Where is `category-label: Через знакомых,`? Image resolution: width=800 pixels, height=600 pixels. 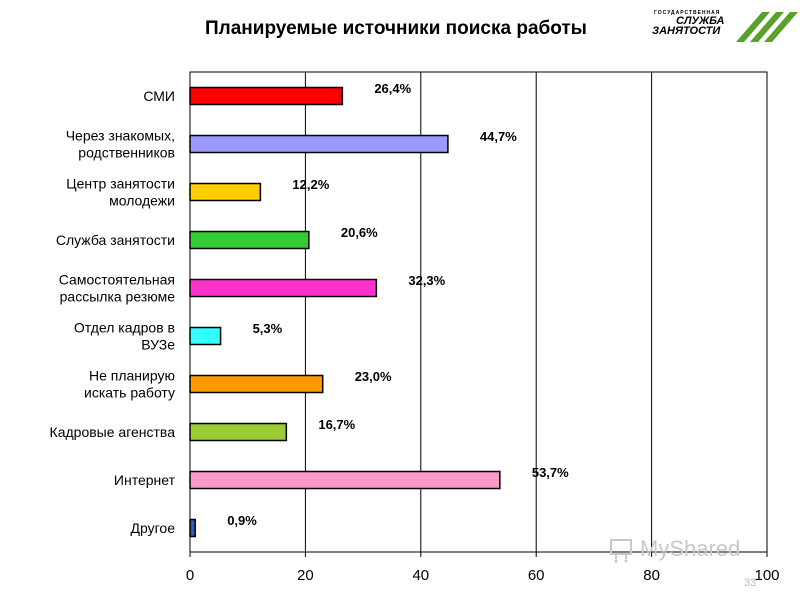
category-label: Через знакомых, is located at coordinates (120, 136).